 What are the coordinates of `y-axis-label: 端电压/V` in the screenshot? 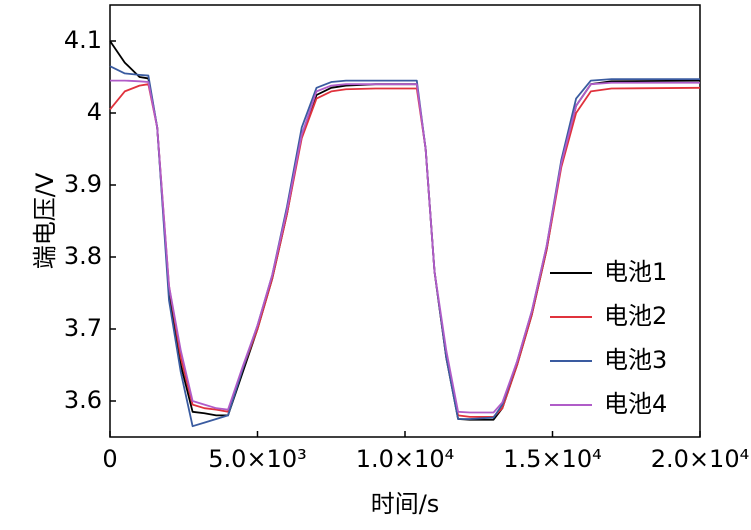 It's located at (45, 220).